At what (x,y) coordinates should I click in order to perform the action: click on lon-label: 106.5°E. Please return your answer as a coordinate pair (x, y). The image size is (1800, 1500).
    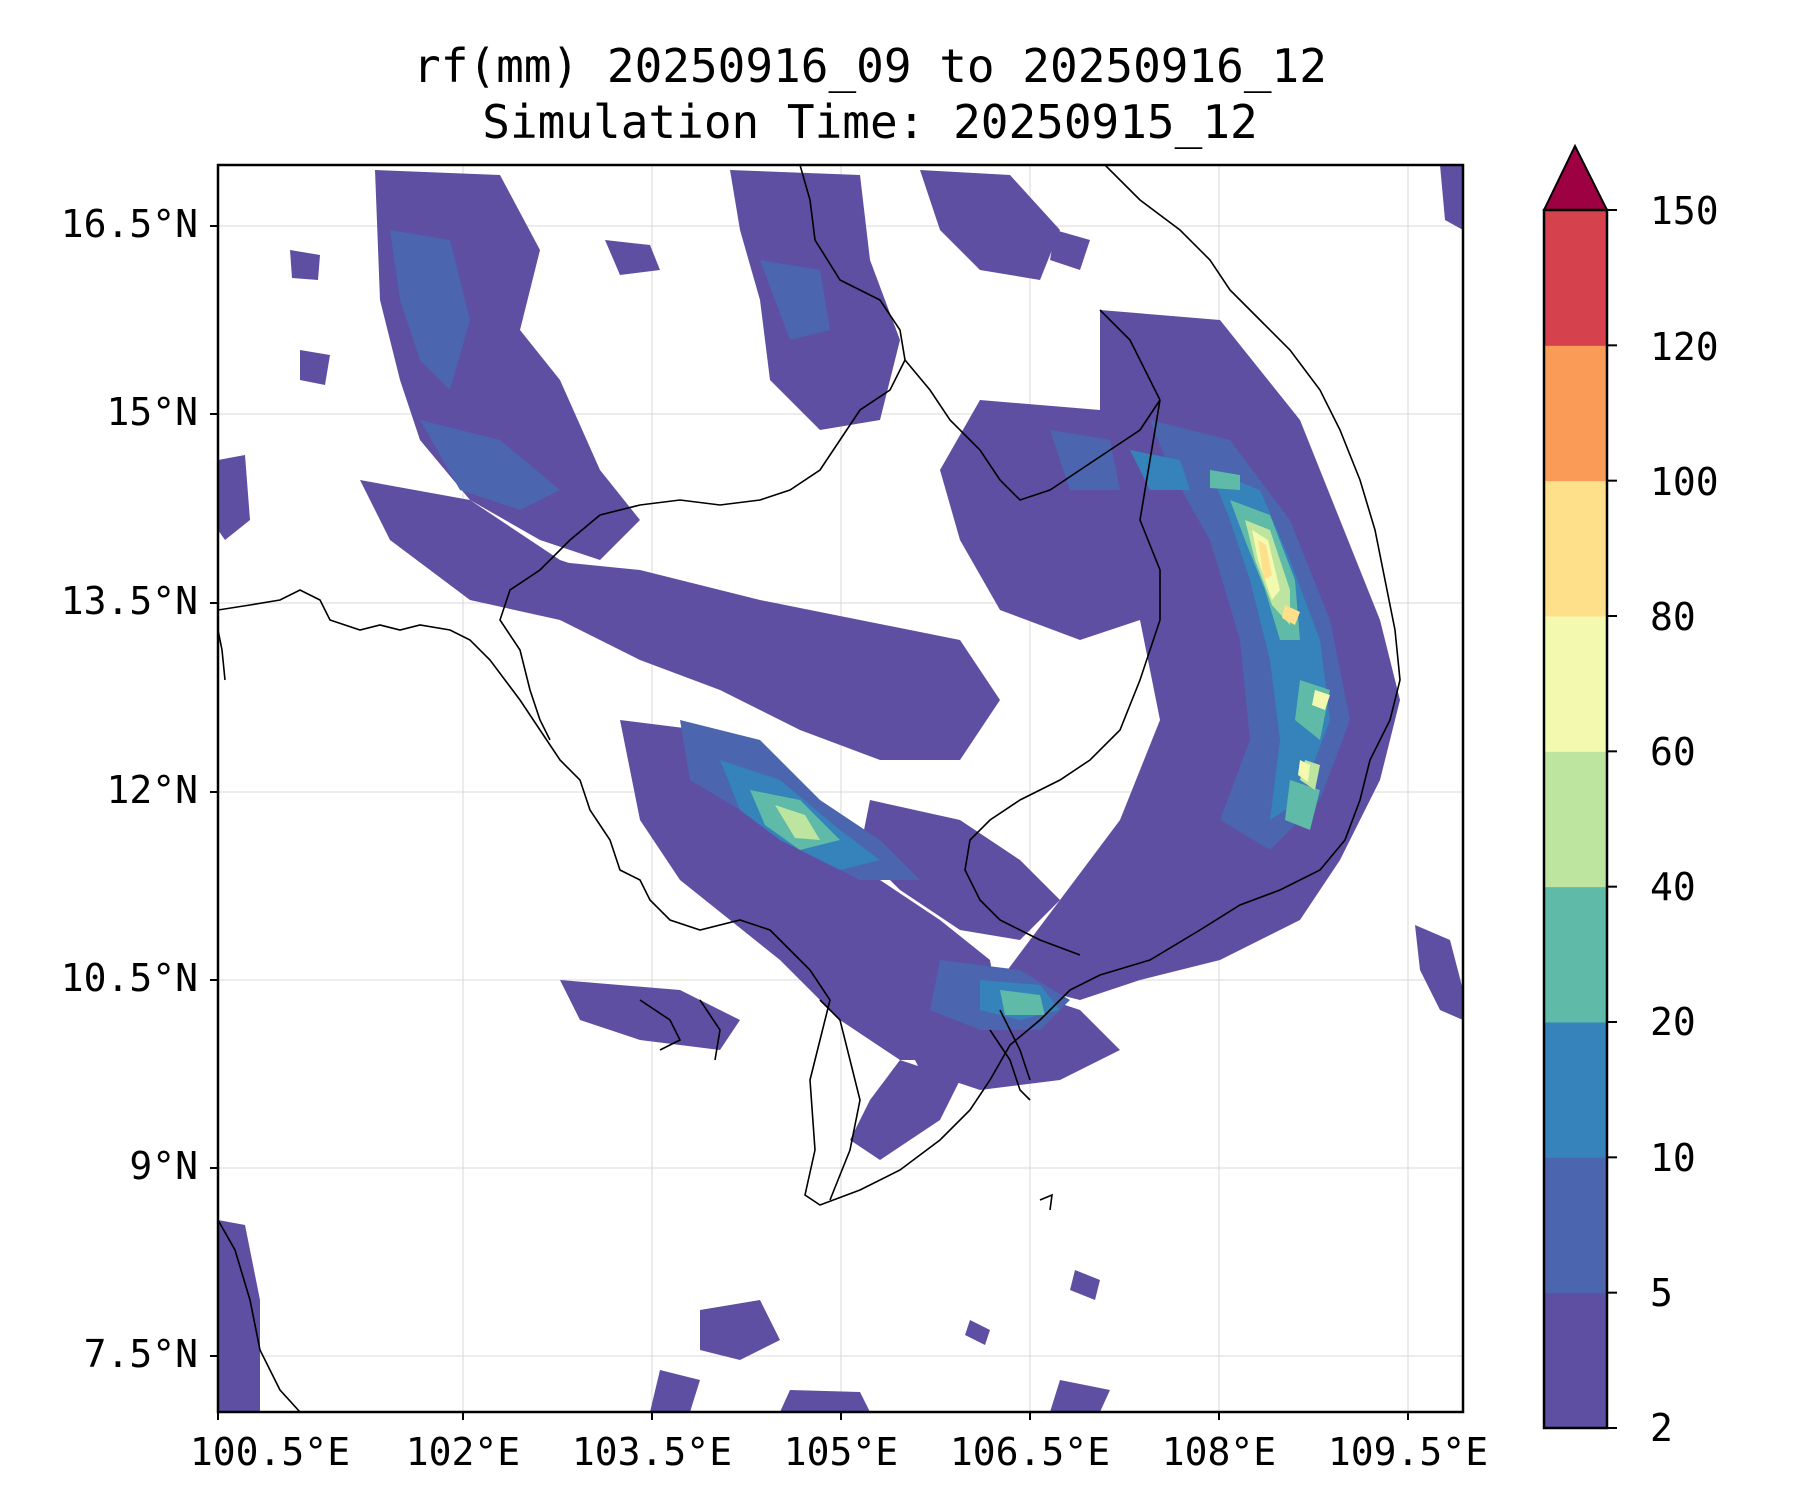
    Looking at the image, I should click on (1030, 1452).